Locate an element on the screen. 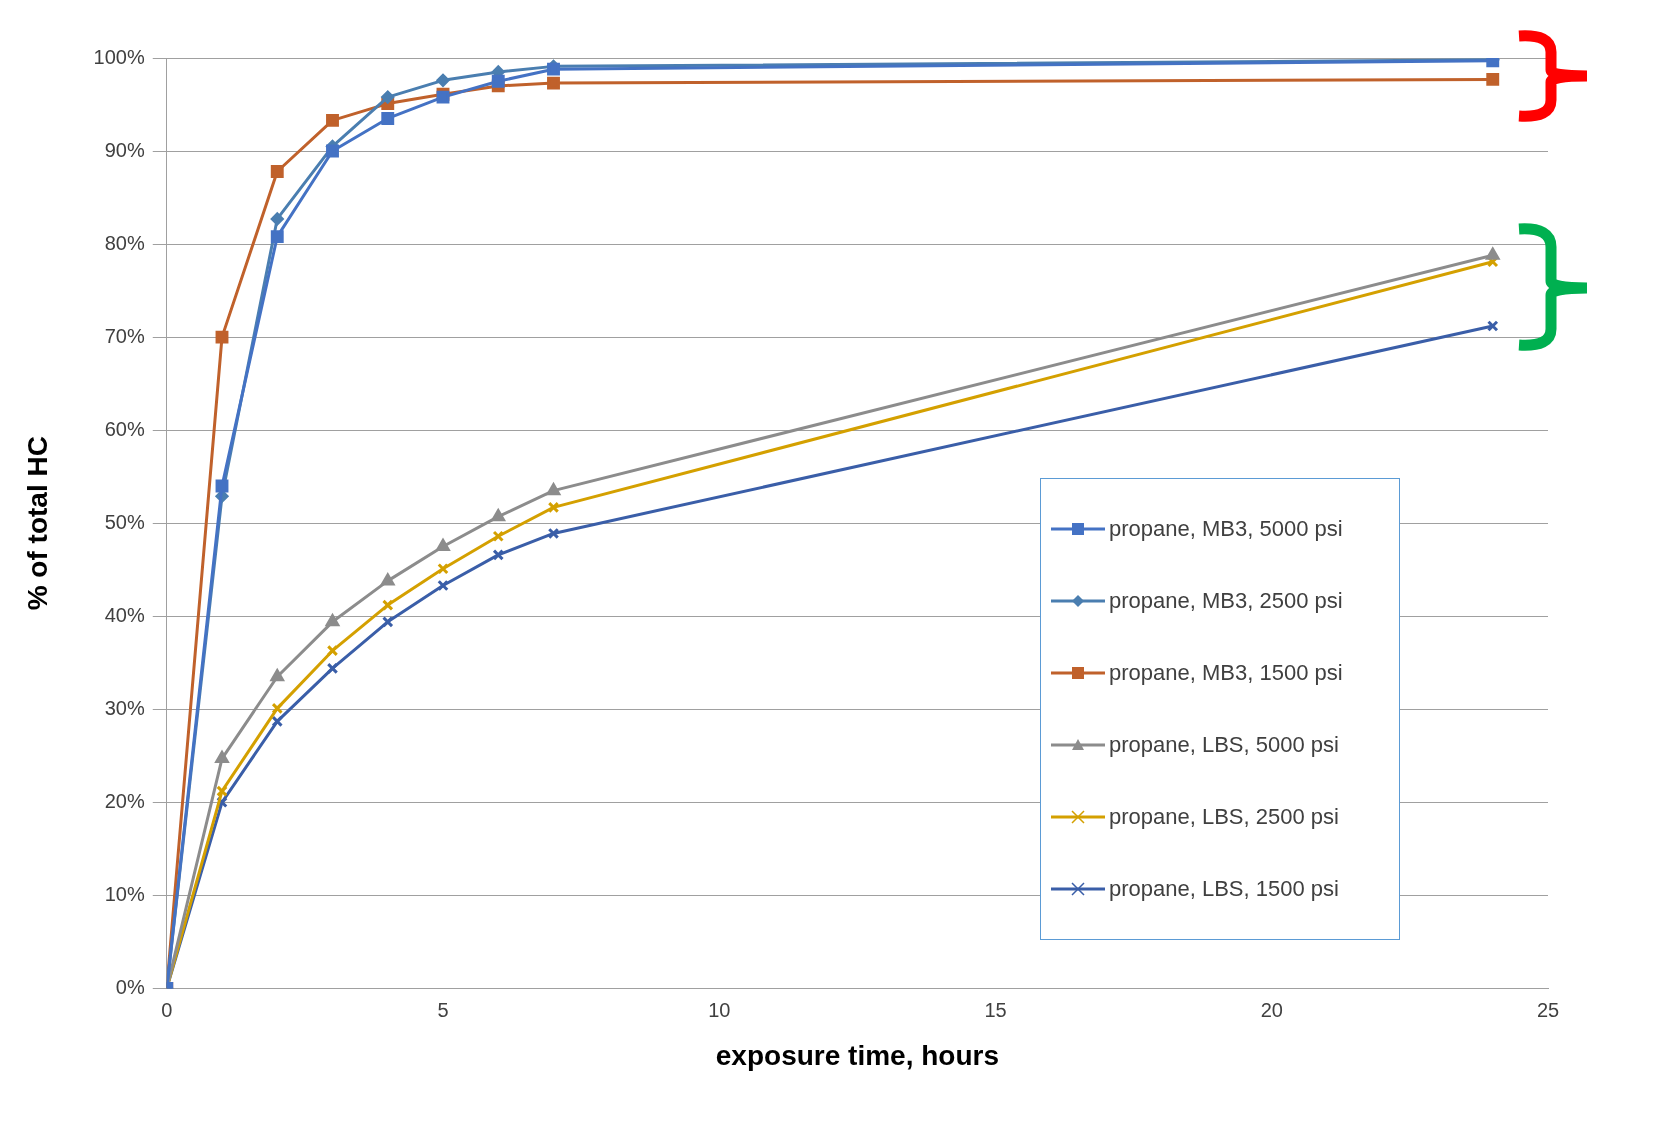 The image size is (1658, 1133). x-tick-label: 0 is located at coordinates (167, 1009).